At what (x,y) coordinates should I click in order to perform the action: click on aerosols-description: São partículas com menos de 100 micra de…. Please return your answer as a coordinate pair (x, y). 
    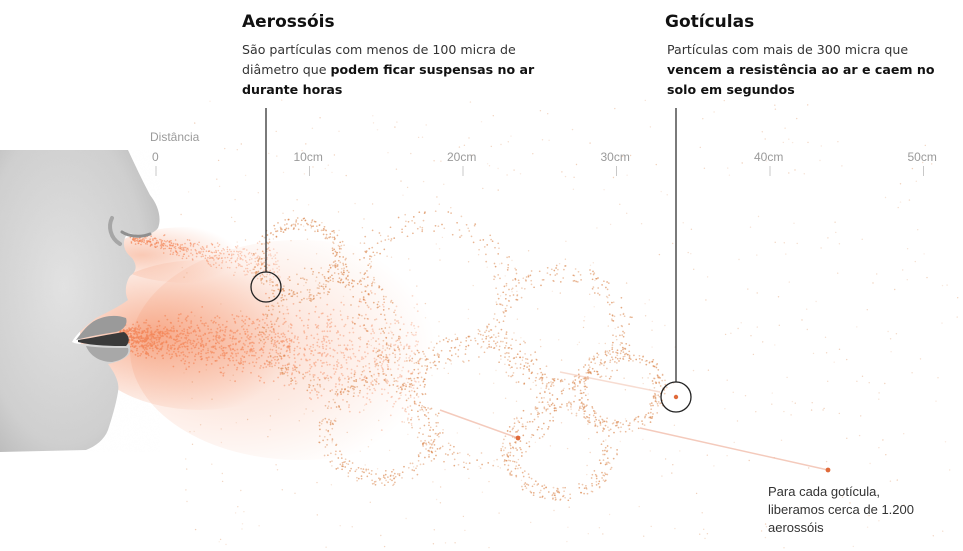
    Looking at the image, I should click on (392, 70).